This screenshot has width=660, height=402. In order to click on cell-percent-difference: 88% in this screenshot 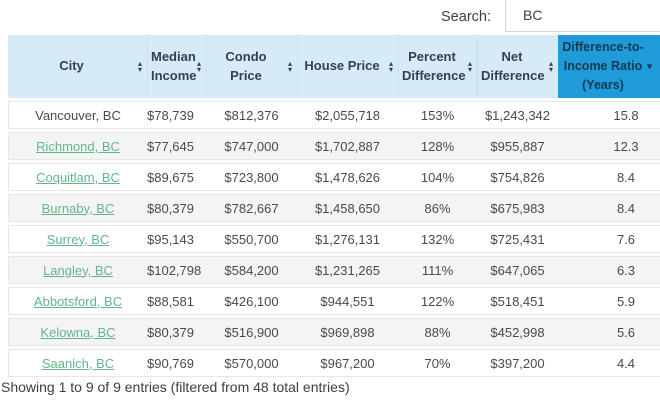, I will do `click(437, 332)`.